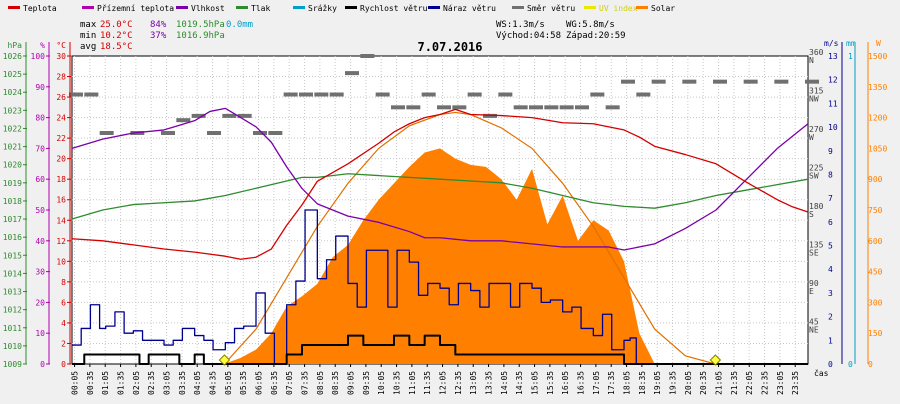 Image resolution: width=900 pixels, height=404 pixels. Describe the element at coordinates (833, 127) in the screenshot. I see `wind-tick-label: 10` at that location.